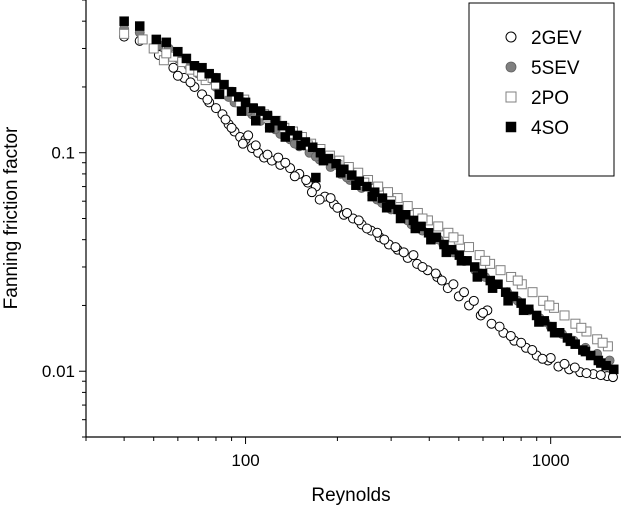 Image resolution: width=623 pixels, height=509 pixels. What do you see at coordinates (551, 460) in the screenshot?
I see `x-tick-label: 1000` at bounding box center [551, 460].